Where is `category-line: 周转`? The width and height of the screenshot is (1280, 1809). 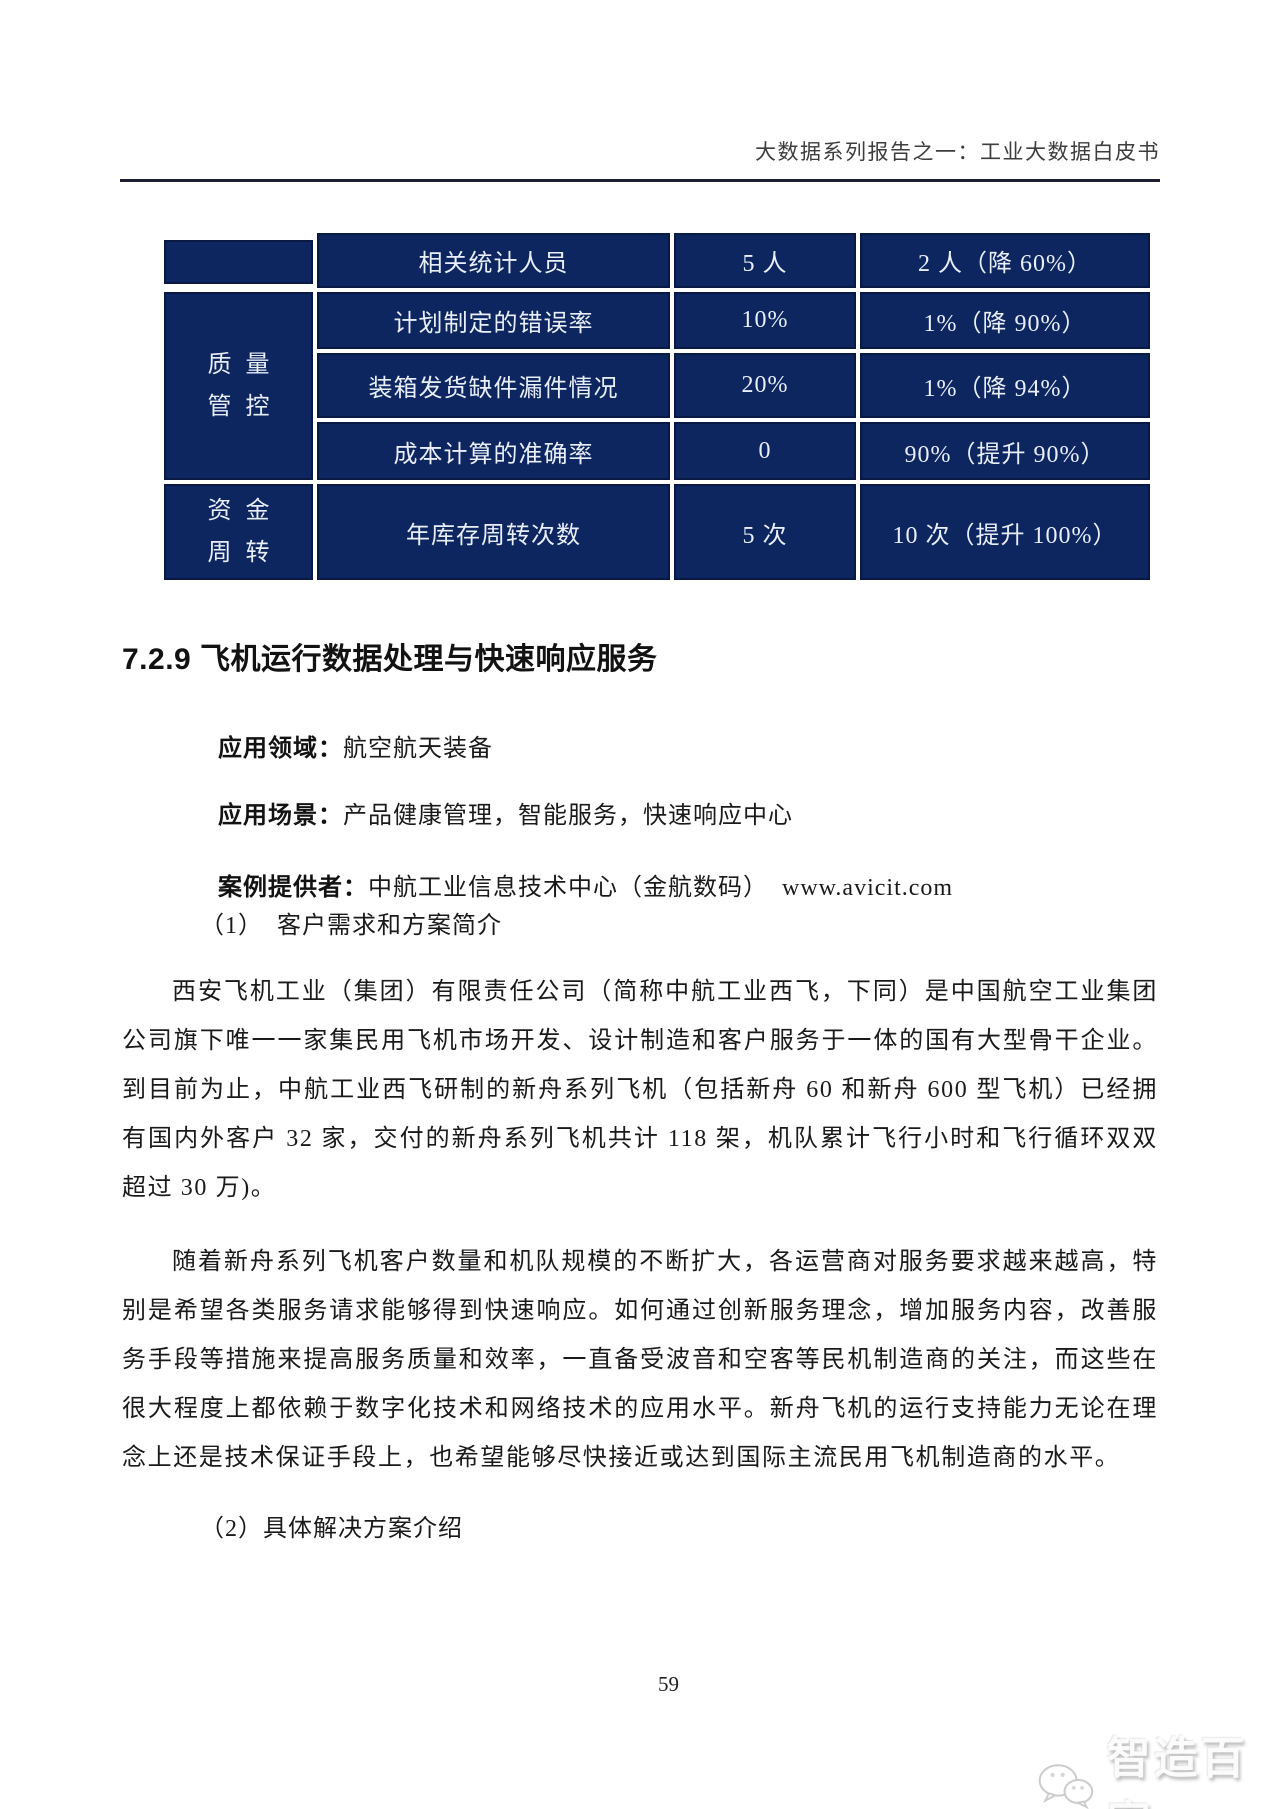 category-line: 周转 is located at coordinates (245, 553).